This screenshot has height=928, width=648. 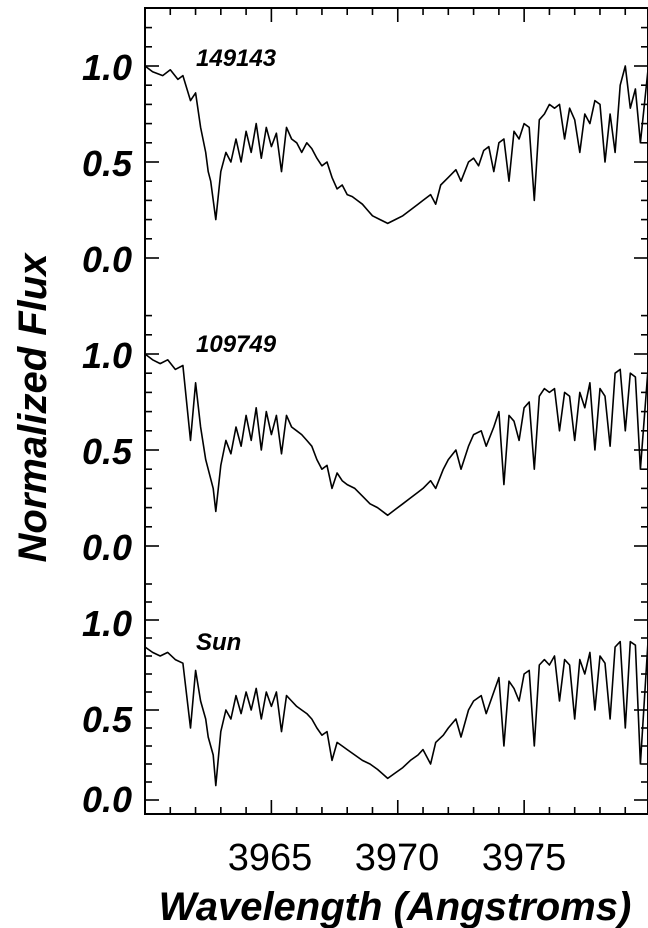 I want to click on y-axis-title: Normalized Flux, so click(x=33, y=407).